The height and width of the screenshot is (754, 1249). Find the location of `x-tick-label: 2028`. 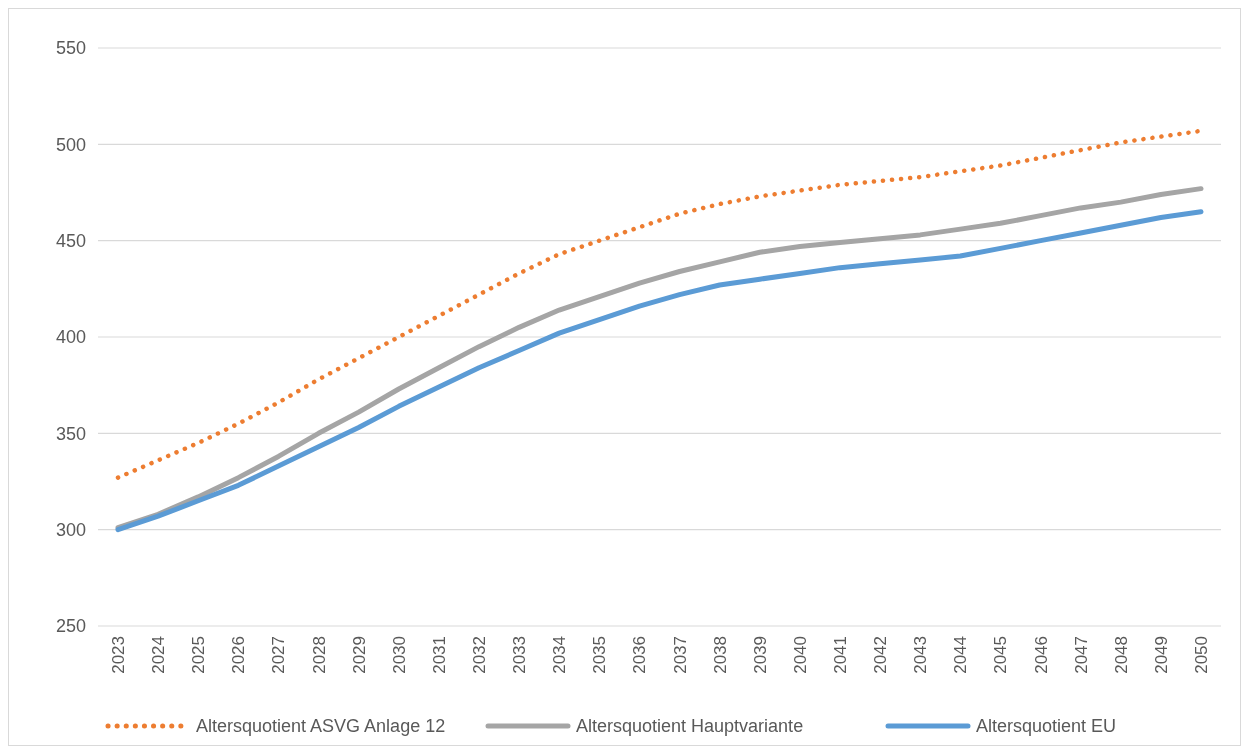

x-tick-label: 2028 is located at coordinates (319, 655).